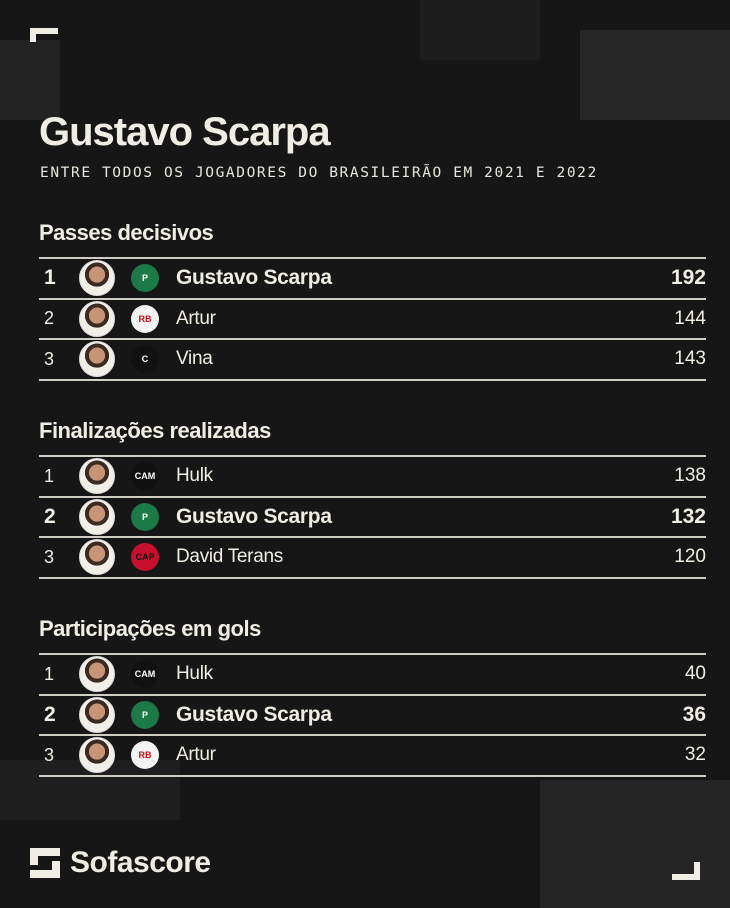 The image size is (730, 908). What do you see at coordinates (690, 476) in the screenshot?
I see `stat-value: 138` at bounding box center [690, 476].